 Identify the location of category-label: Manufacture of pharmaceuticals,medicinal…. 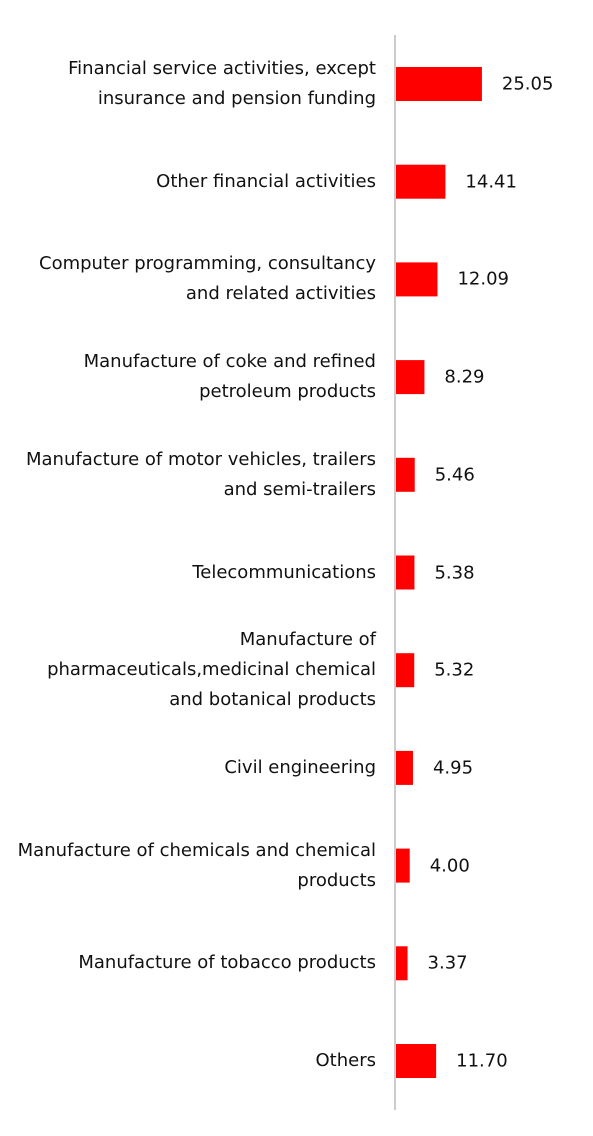
(211, 670).